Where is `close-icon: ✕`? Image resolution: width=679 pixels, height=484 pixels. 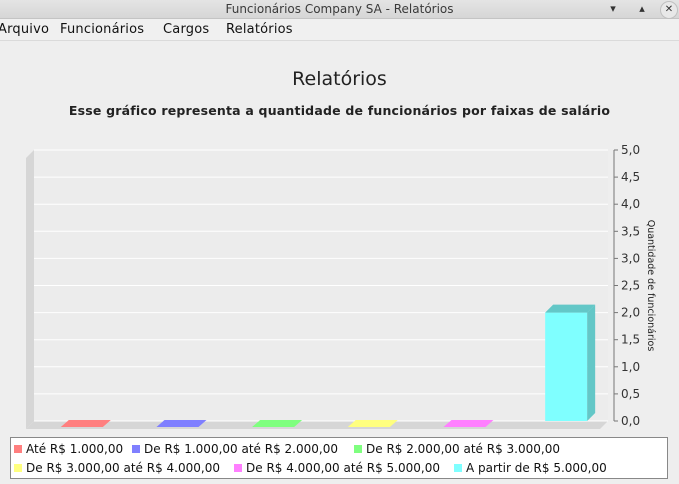
close-icon: ✕ is located at coordinates (669, 10).